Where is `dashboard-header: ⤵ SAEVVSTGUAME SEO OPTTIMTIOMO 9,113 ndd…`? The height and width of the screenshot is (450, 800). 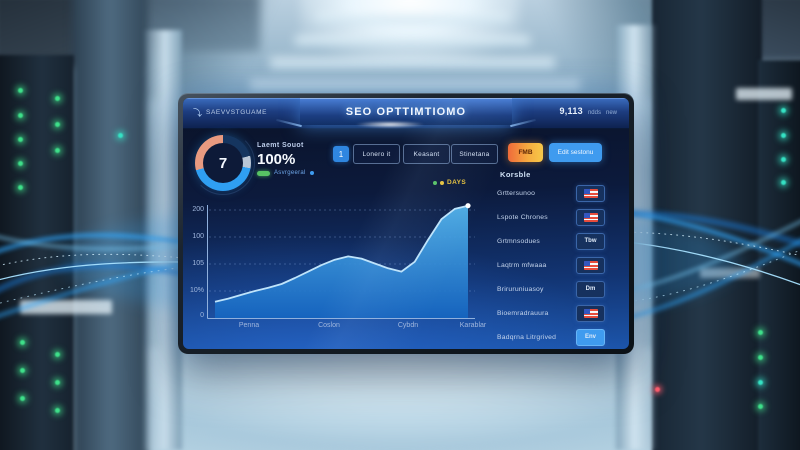 dashboard-header: ⤵ SAEVVSTGUAME SEO OPTTIMTIOMO 9,113 ndd… is located at coordinates (406, 113).